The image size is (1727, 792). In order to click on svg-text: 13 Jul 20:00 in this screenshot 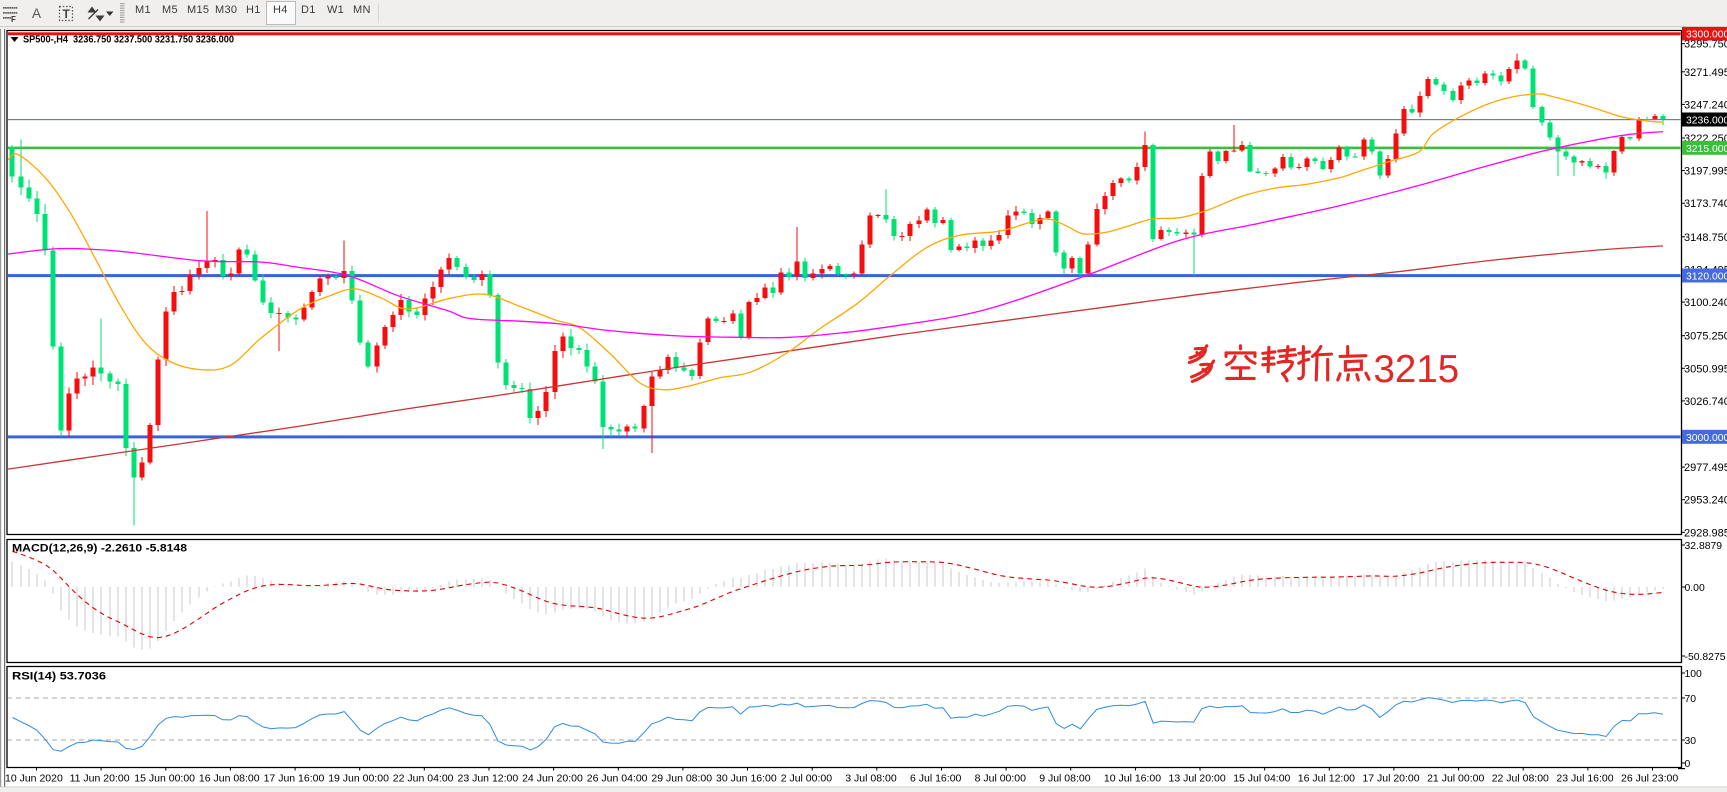, I will do `click(1197, 779)`.